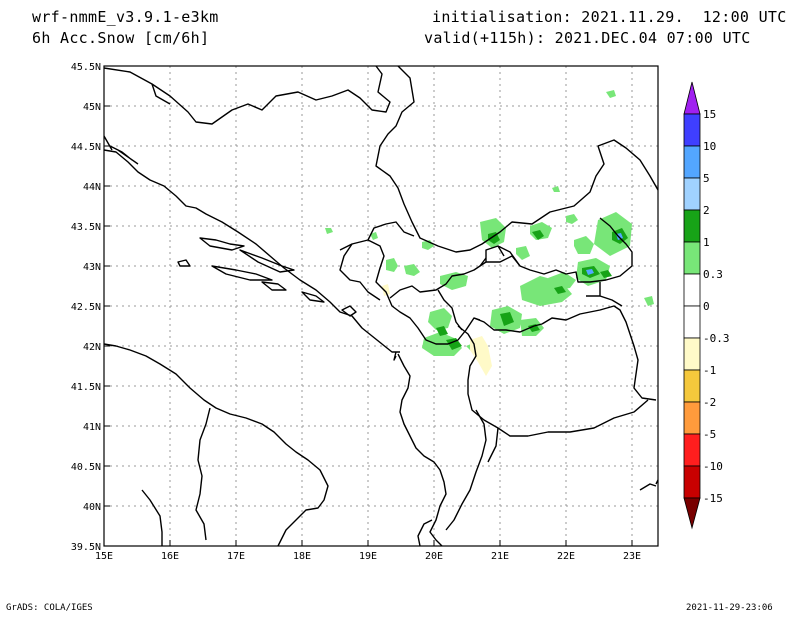  What do you see at coordinates (92, 187) in the screenshot?
I see `lat-label: 44N` at bounding box center [92, 187].